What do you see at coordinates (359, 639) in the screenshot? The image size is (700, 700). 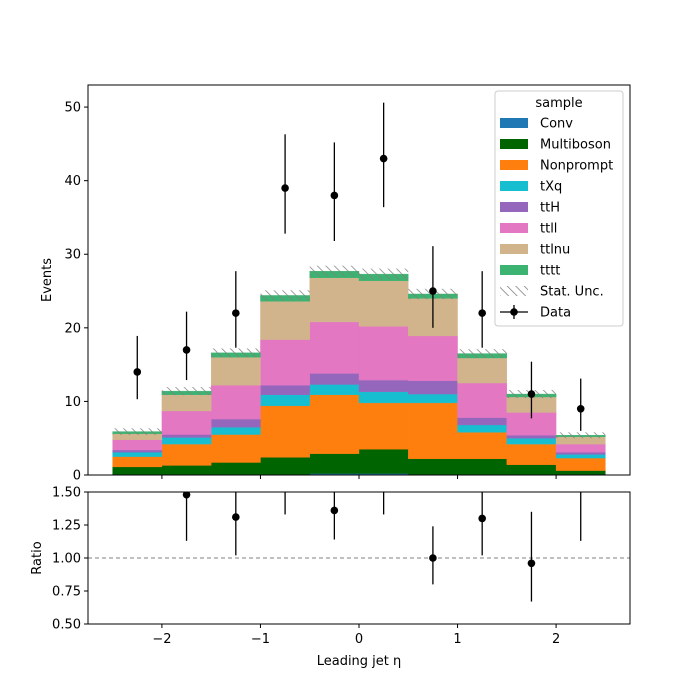 I see `x-tick-label: 0` at bounding box center [359, 639].